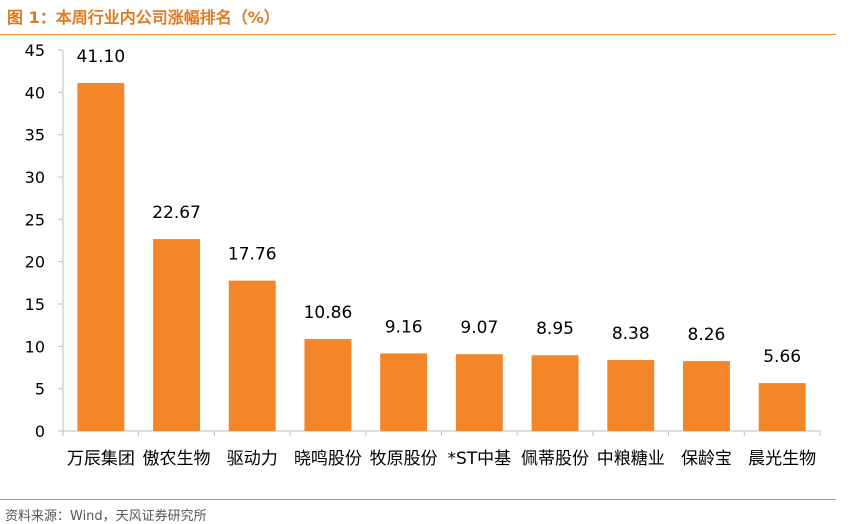 The image size is (859, 524). Describe the element at coordinates (328, 313) in the screenshot. I see `bar-value-label: 10.86` at that location.